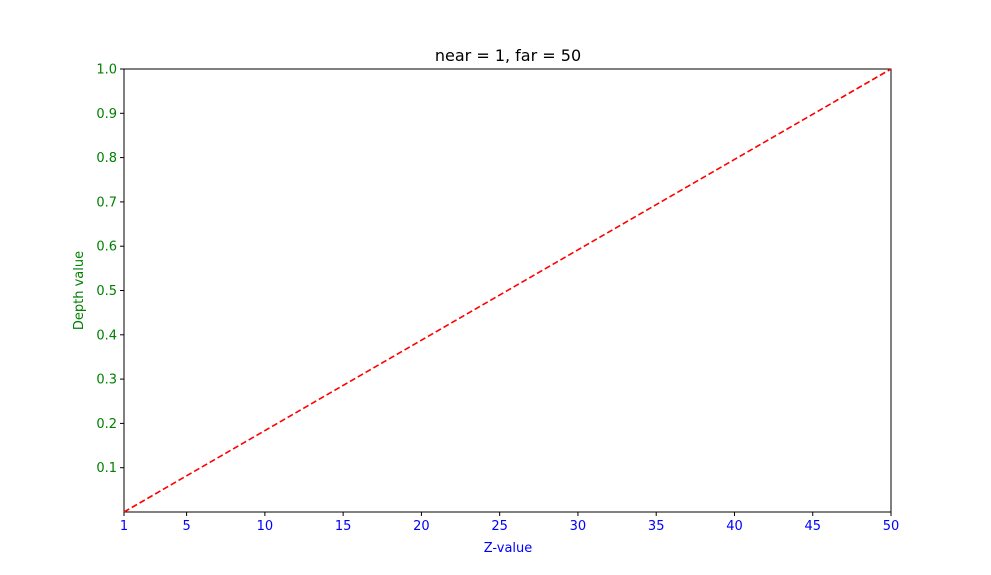  I want to click on x-tick-label: 35, so click(656, 526).